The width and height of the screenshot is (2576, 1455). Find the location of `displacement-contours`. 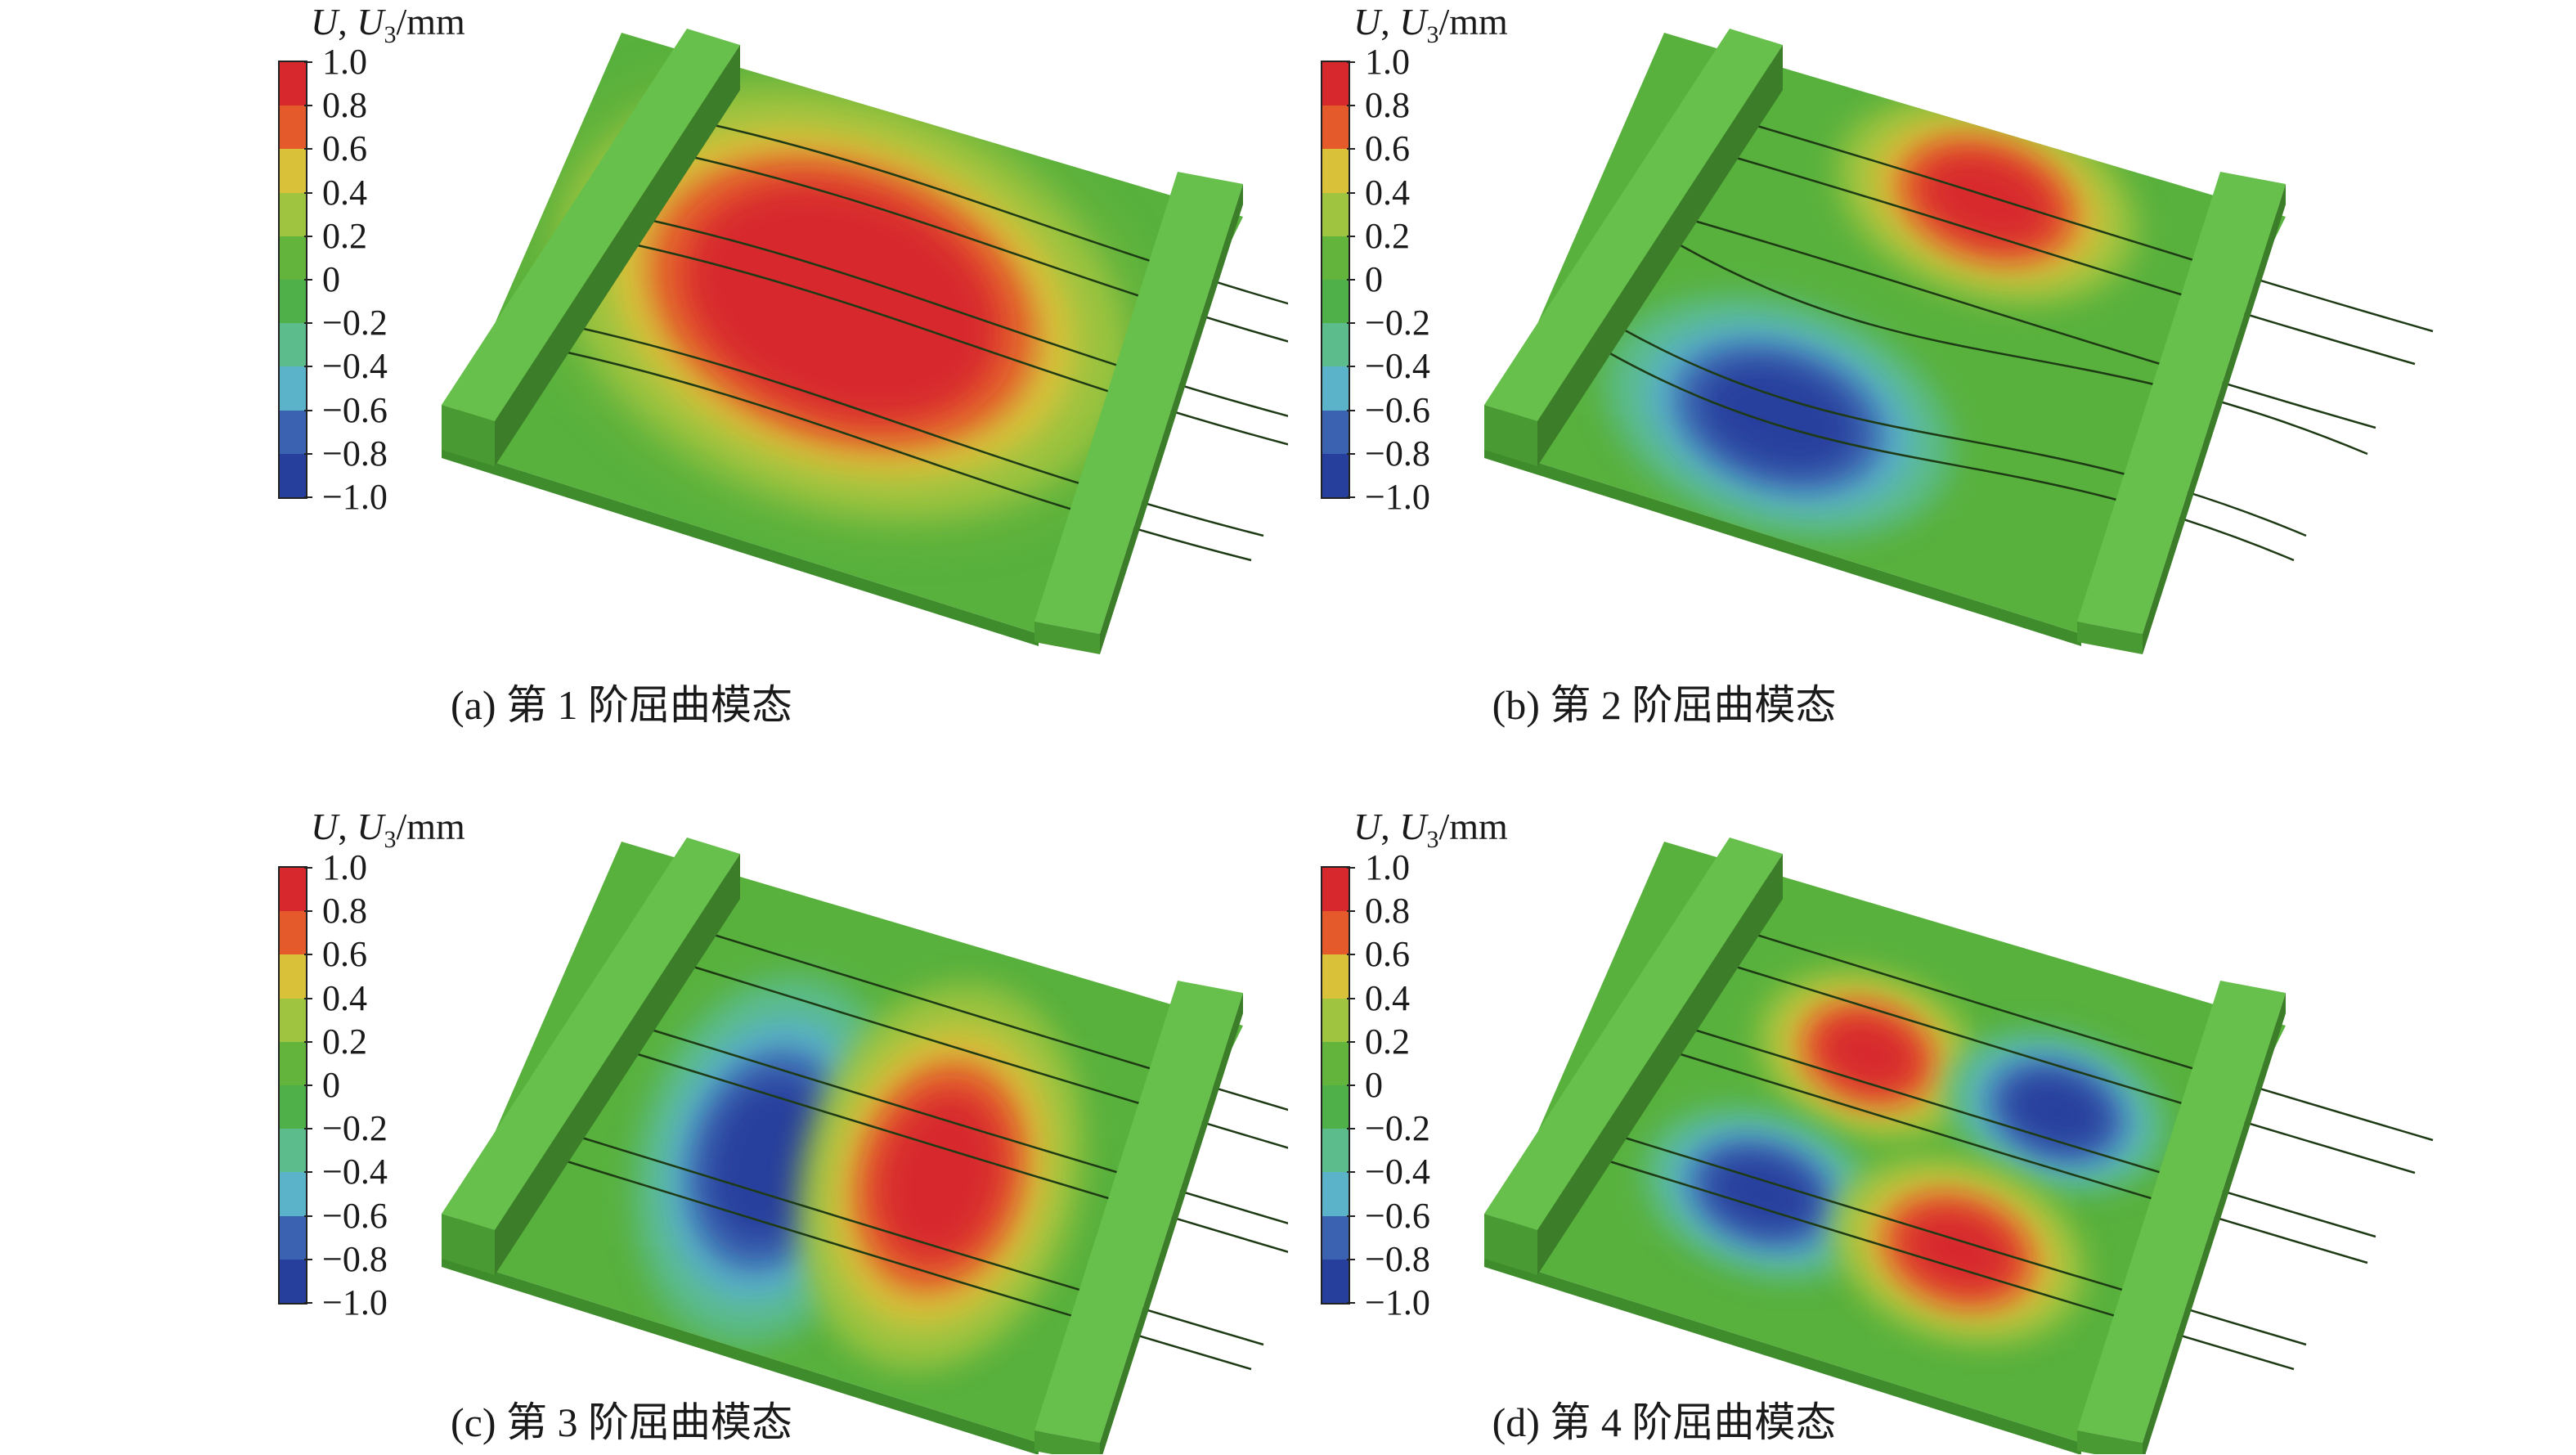

displacement-contours is located at coordinates (859, 1173).